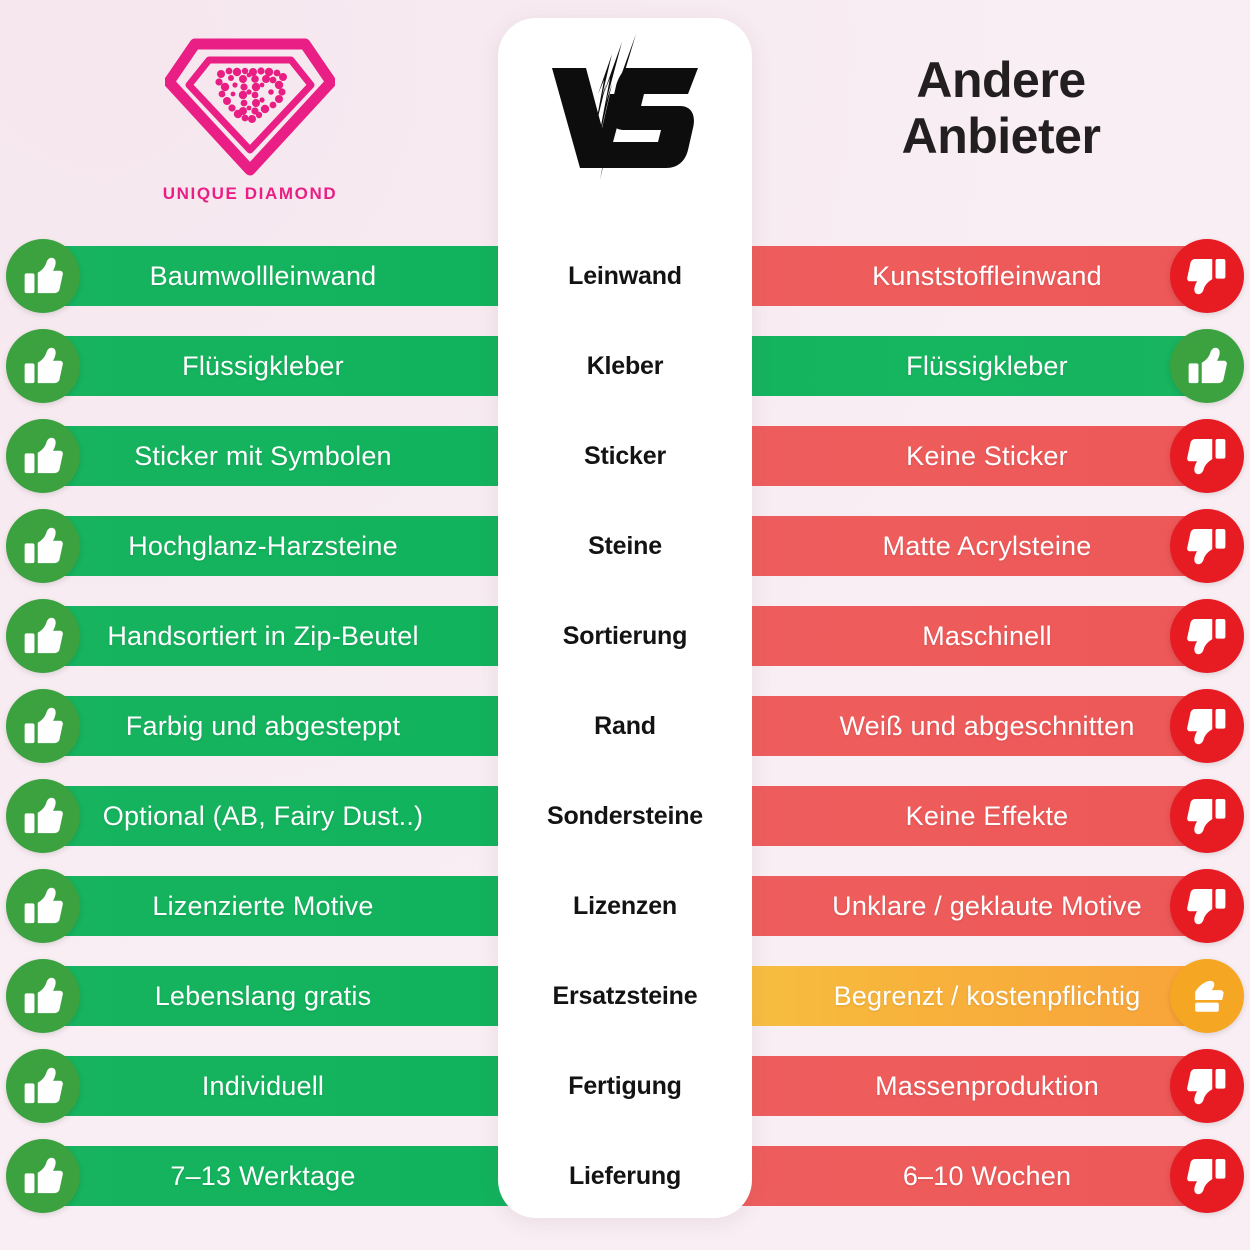  I want to click on feature-label: Lieferung, so click(625, 1176).